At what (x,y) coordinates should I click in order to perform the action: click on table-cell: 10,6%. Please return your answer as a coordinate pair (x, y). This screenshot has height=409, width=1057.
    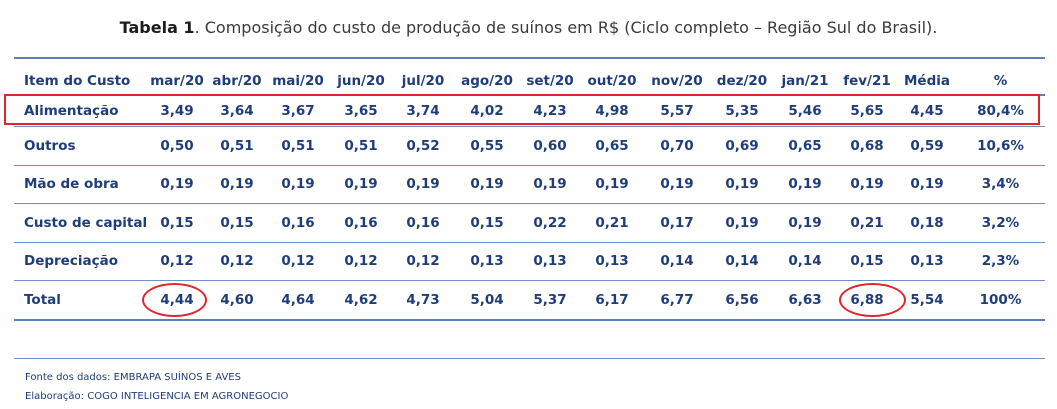
    Looking at the image, I should click on (1000, 145).